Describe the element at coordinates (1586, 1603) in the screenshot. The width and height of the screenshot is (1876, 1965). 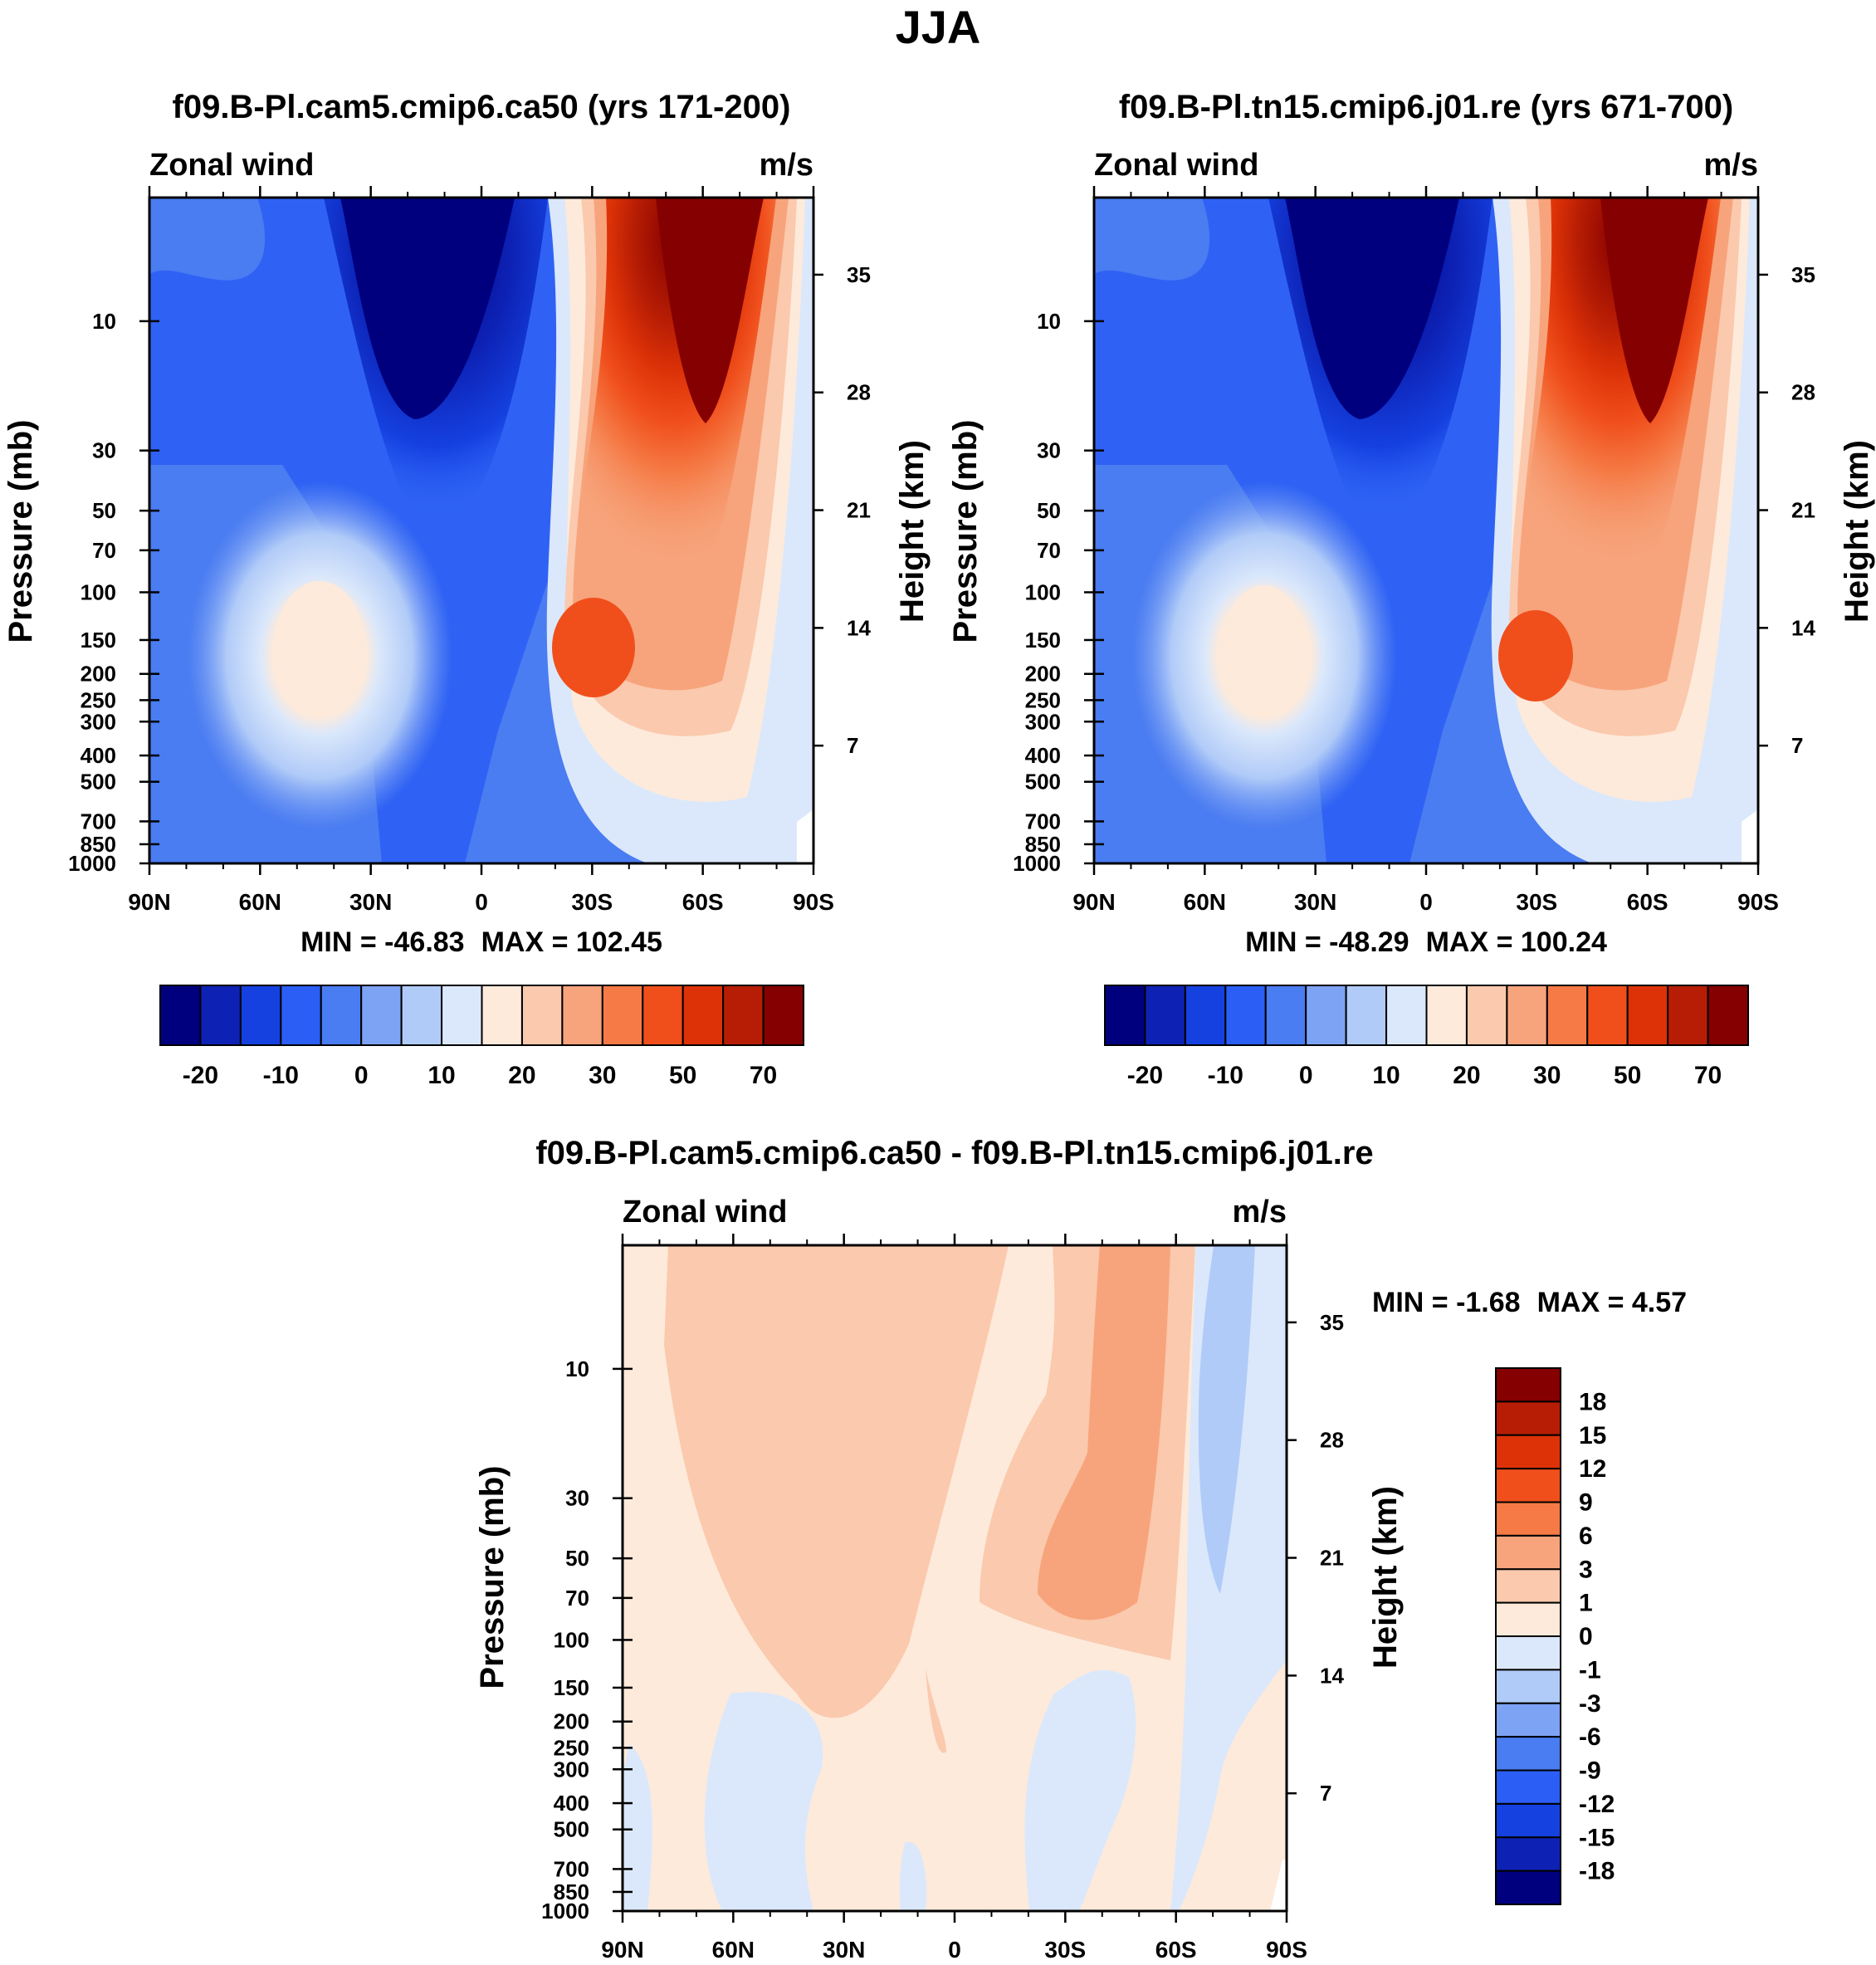
I see `colorbar-label: 1` at that location.